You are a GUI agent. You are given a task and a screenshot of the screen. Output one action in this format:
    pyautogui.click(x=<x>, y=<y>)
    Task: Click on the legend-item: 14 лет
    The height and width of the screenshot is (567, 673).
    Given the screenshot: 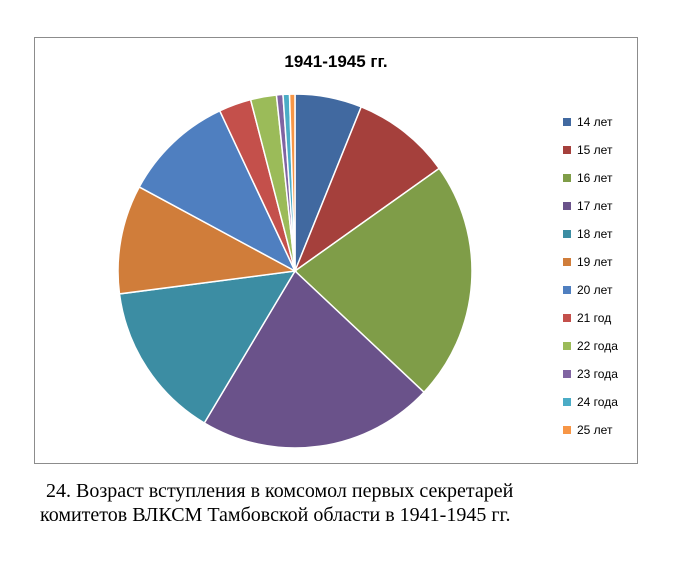 What is the action you would take?
    pyautogui.click(x=590, y=122)
    